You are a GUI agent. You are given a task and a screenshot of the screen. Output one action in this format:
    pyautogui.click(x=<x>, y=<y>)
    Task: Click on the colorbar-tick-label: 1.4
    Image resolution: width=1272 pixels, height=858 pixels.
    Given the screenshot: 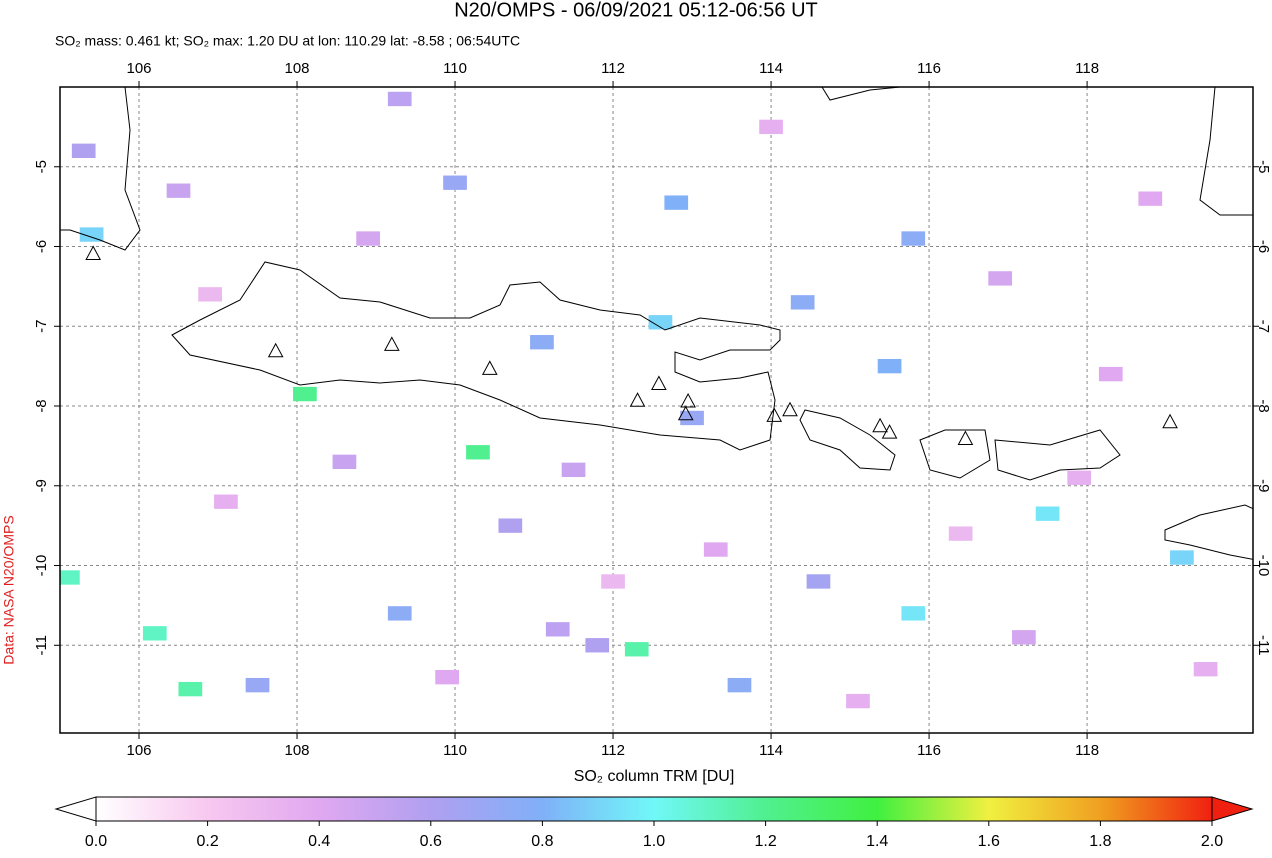 What is the action you would take?
    pyautogui.click(x=877, y=841)
    